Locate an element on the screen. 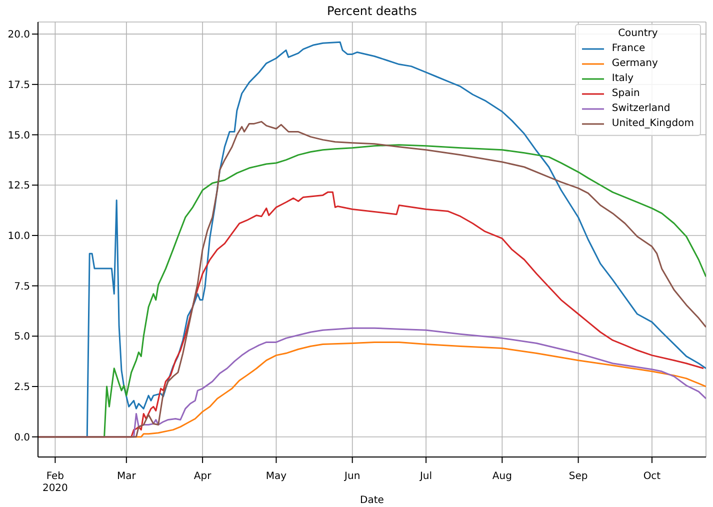  x-tick-label: Oct is located at coordinates (652, 476).